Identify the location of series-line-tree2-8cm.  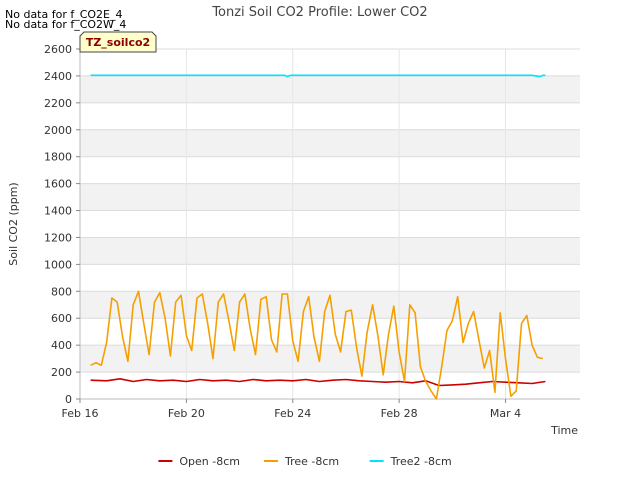
(318, 76).